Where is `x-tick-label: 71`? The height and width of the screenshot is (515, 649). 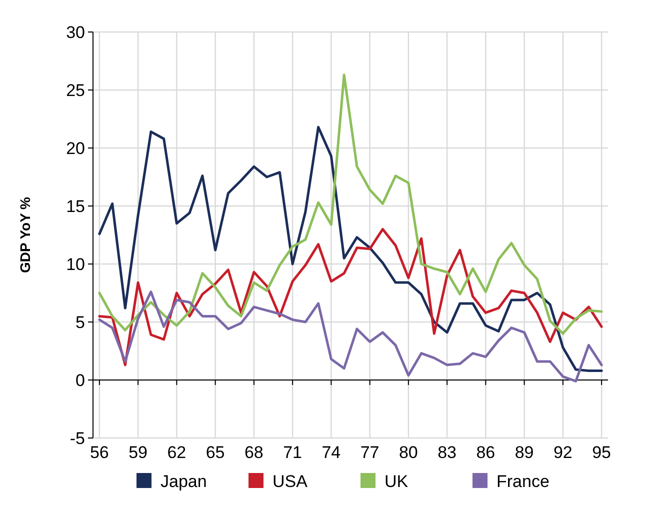
x-tick-label: 71 is located at coordinates (292, 452).